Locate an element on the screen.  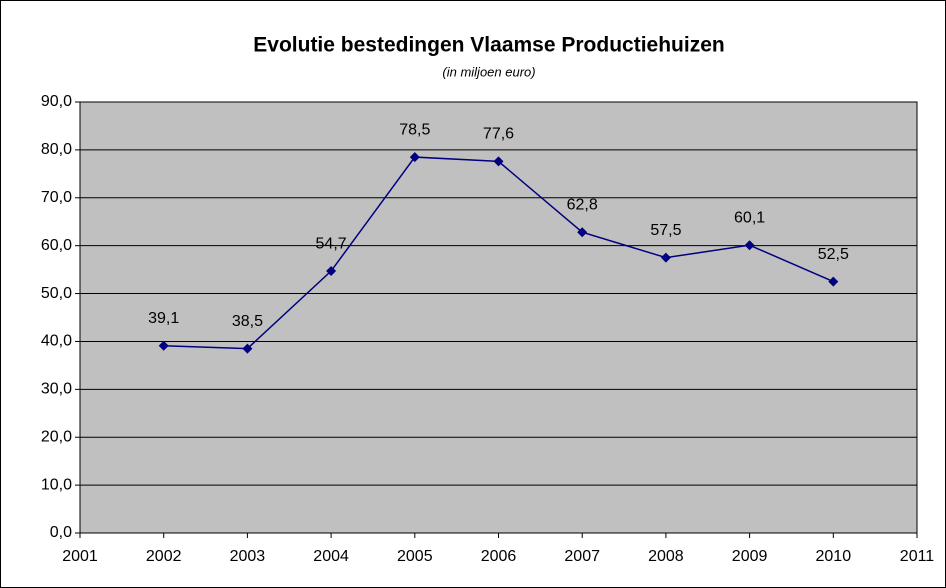
data-label: 39,1 is located at coordinates (163, 318).